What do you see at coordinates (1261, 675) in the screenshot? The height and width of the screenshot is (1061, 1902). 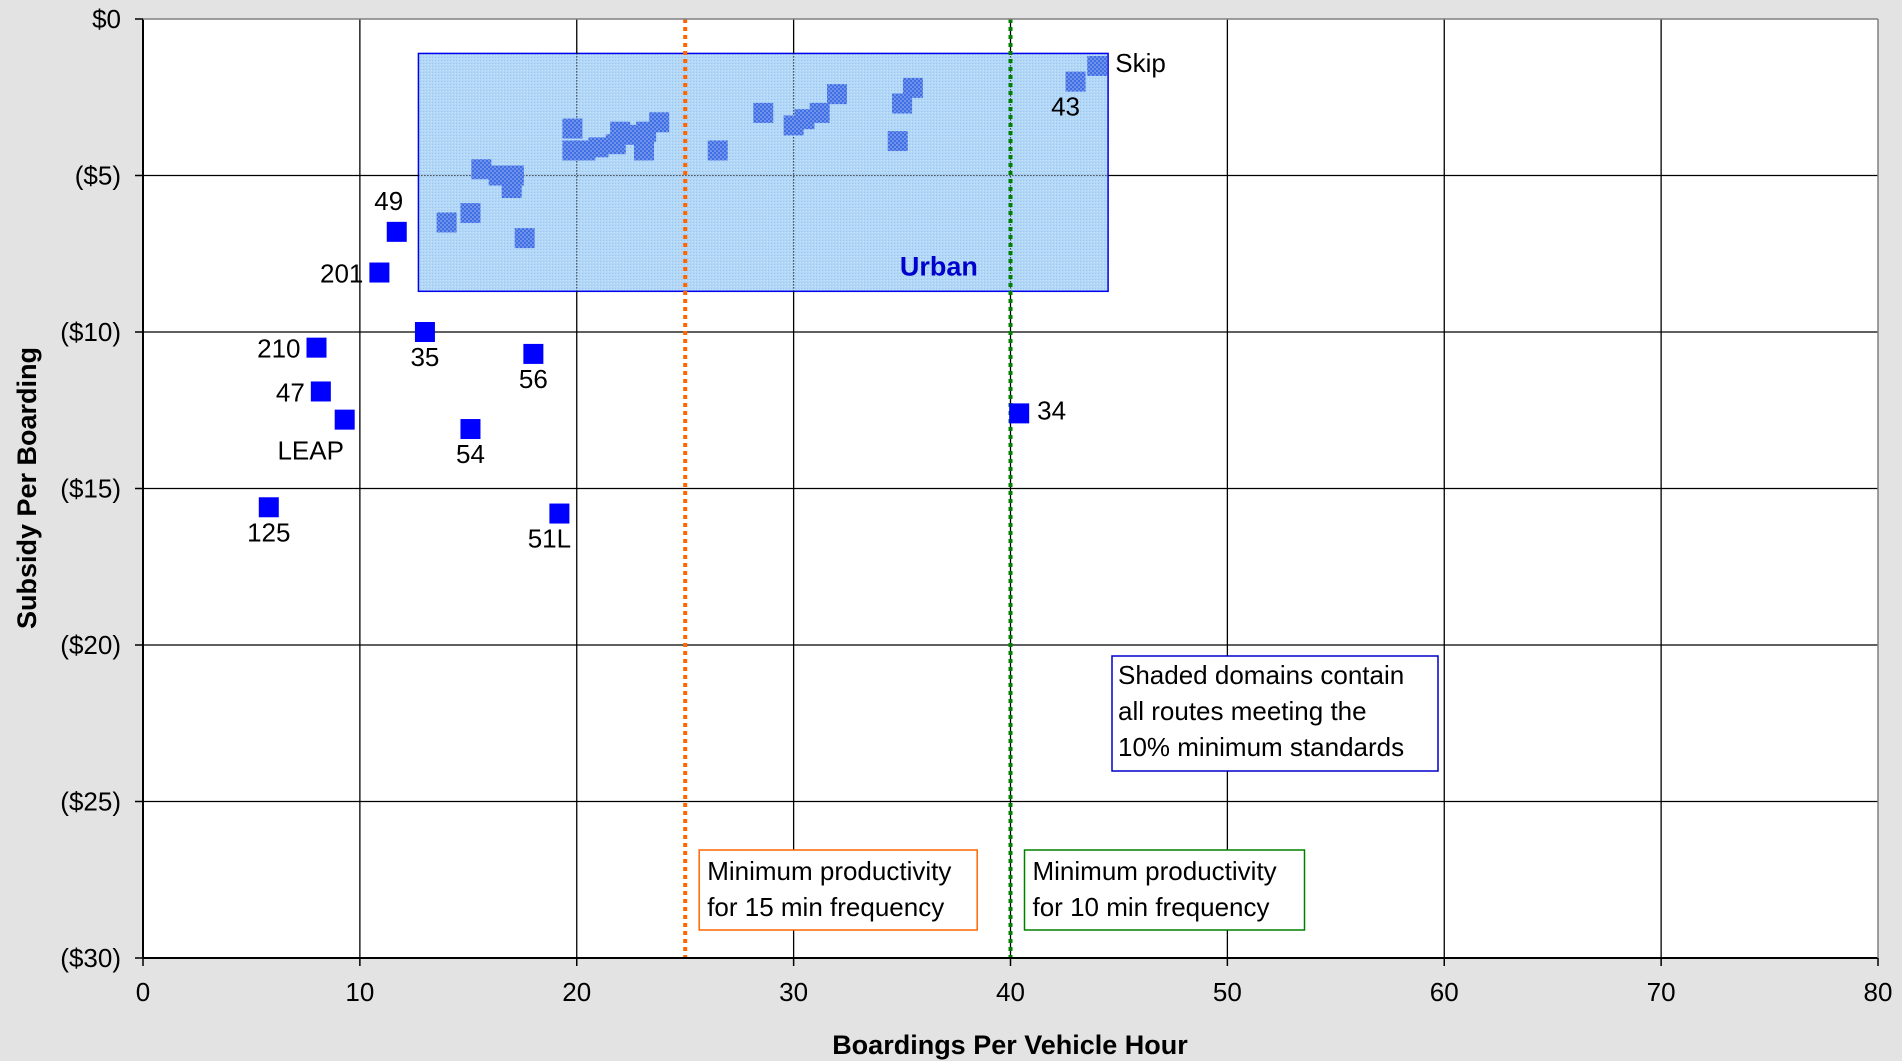 I see `annotation-text: Shaded domains contain` at bounding box center [1261, 675].